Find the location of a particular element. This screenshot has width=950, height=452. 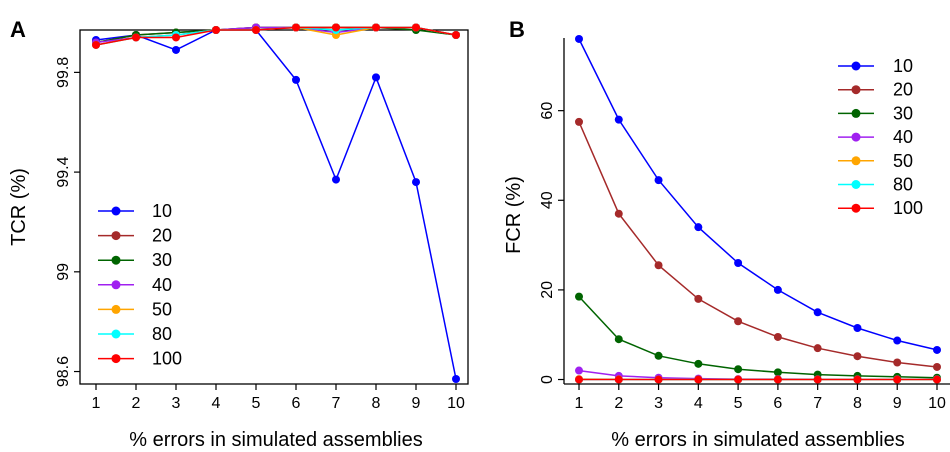

x-tick-label: 2 is located at coordinates (618, 403).